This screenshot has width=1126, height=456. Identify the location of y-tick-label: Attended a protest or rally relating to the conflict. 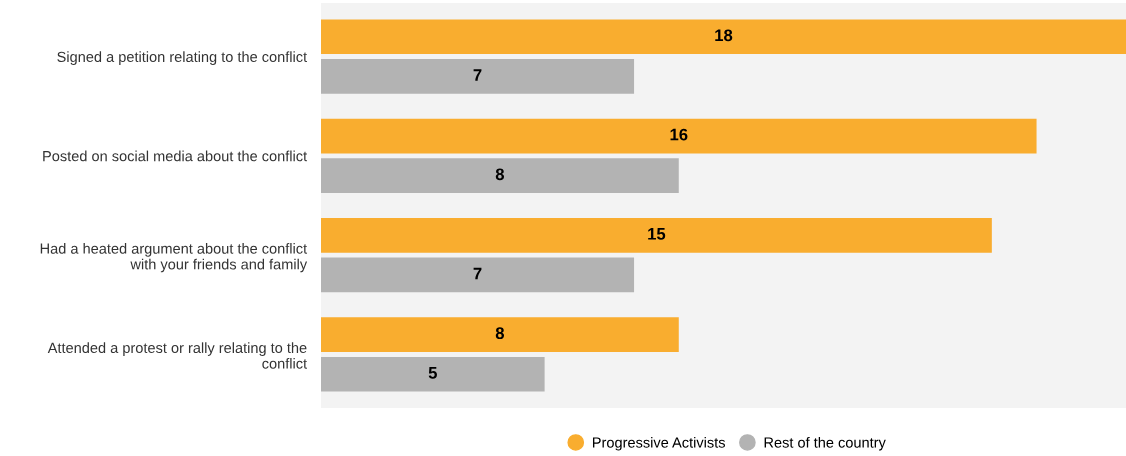
(177, 355).